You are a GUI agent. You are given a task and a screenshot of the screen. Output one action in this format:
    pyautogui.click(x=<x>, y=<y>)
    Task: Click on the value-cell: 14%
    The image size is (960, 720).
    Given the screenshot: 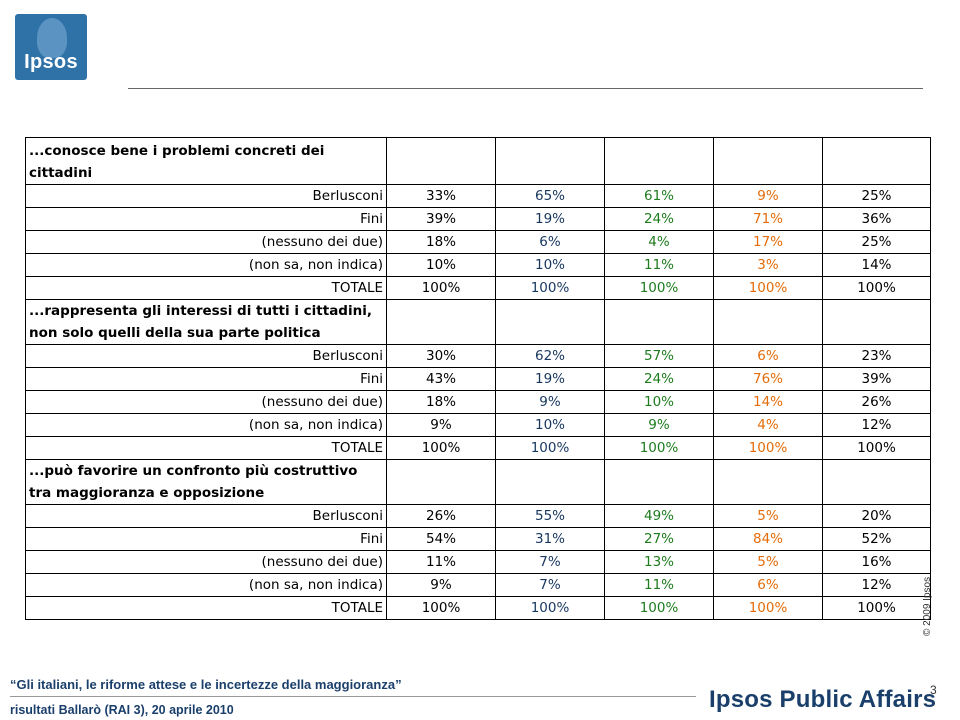 What is the action you would take?
    pyautogui.click(x=876, y=265)
    